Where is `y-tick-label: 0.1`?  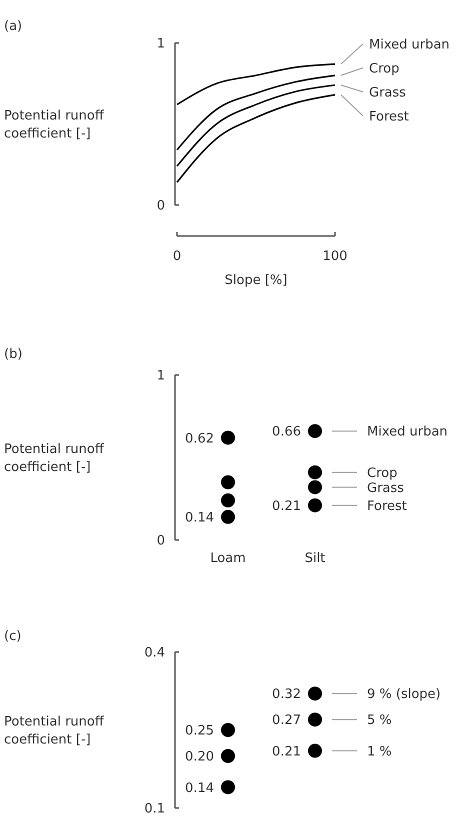
y-tick-label: 0.1 is located at coordinates (154, 809).